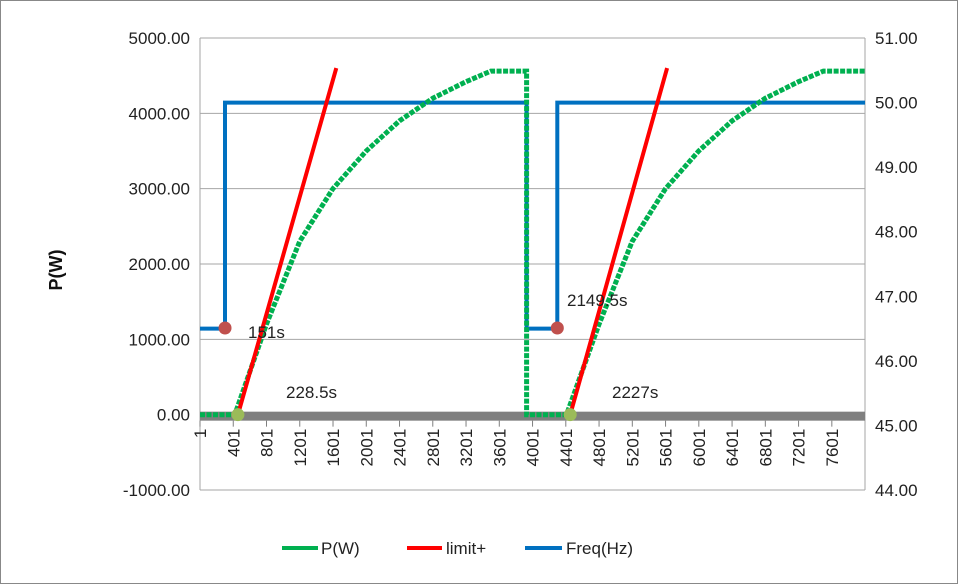 The image size is (958, 584). Describe the element at coordinates (159, 113) in the screenshot. I see `y-tick-label: 4000.00` at that location.